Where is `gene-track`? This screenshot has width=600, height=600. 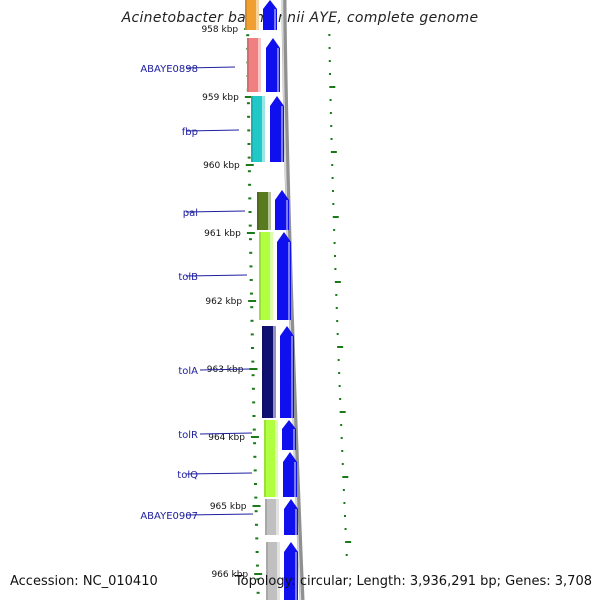 gene-track is located at coordinates (262, 300).